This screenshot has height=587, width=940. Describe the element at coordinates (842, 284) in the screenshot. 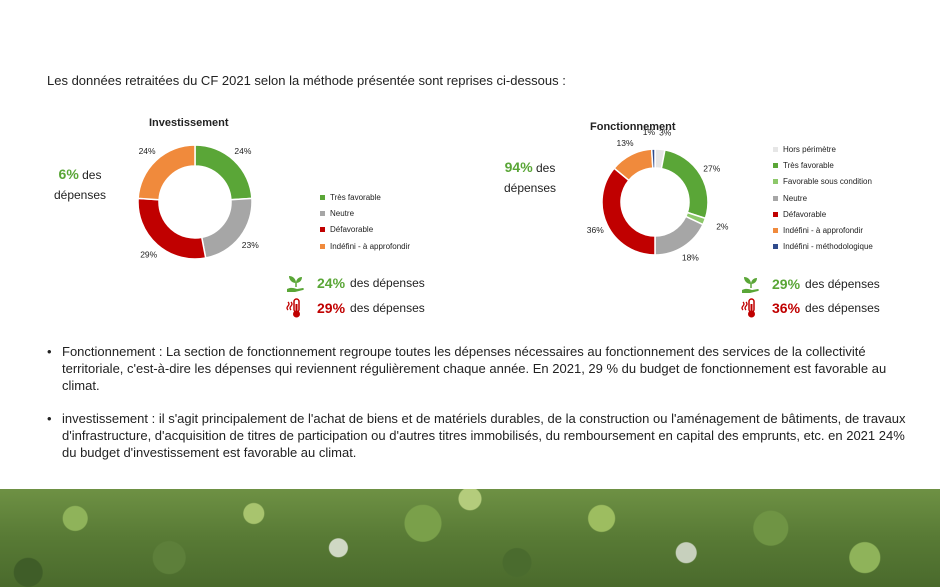

I see `kpi-fonctionnement-favorable-text: des dépenses` at that location.